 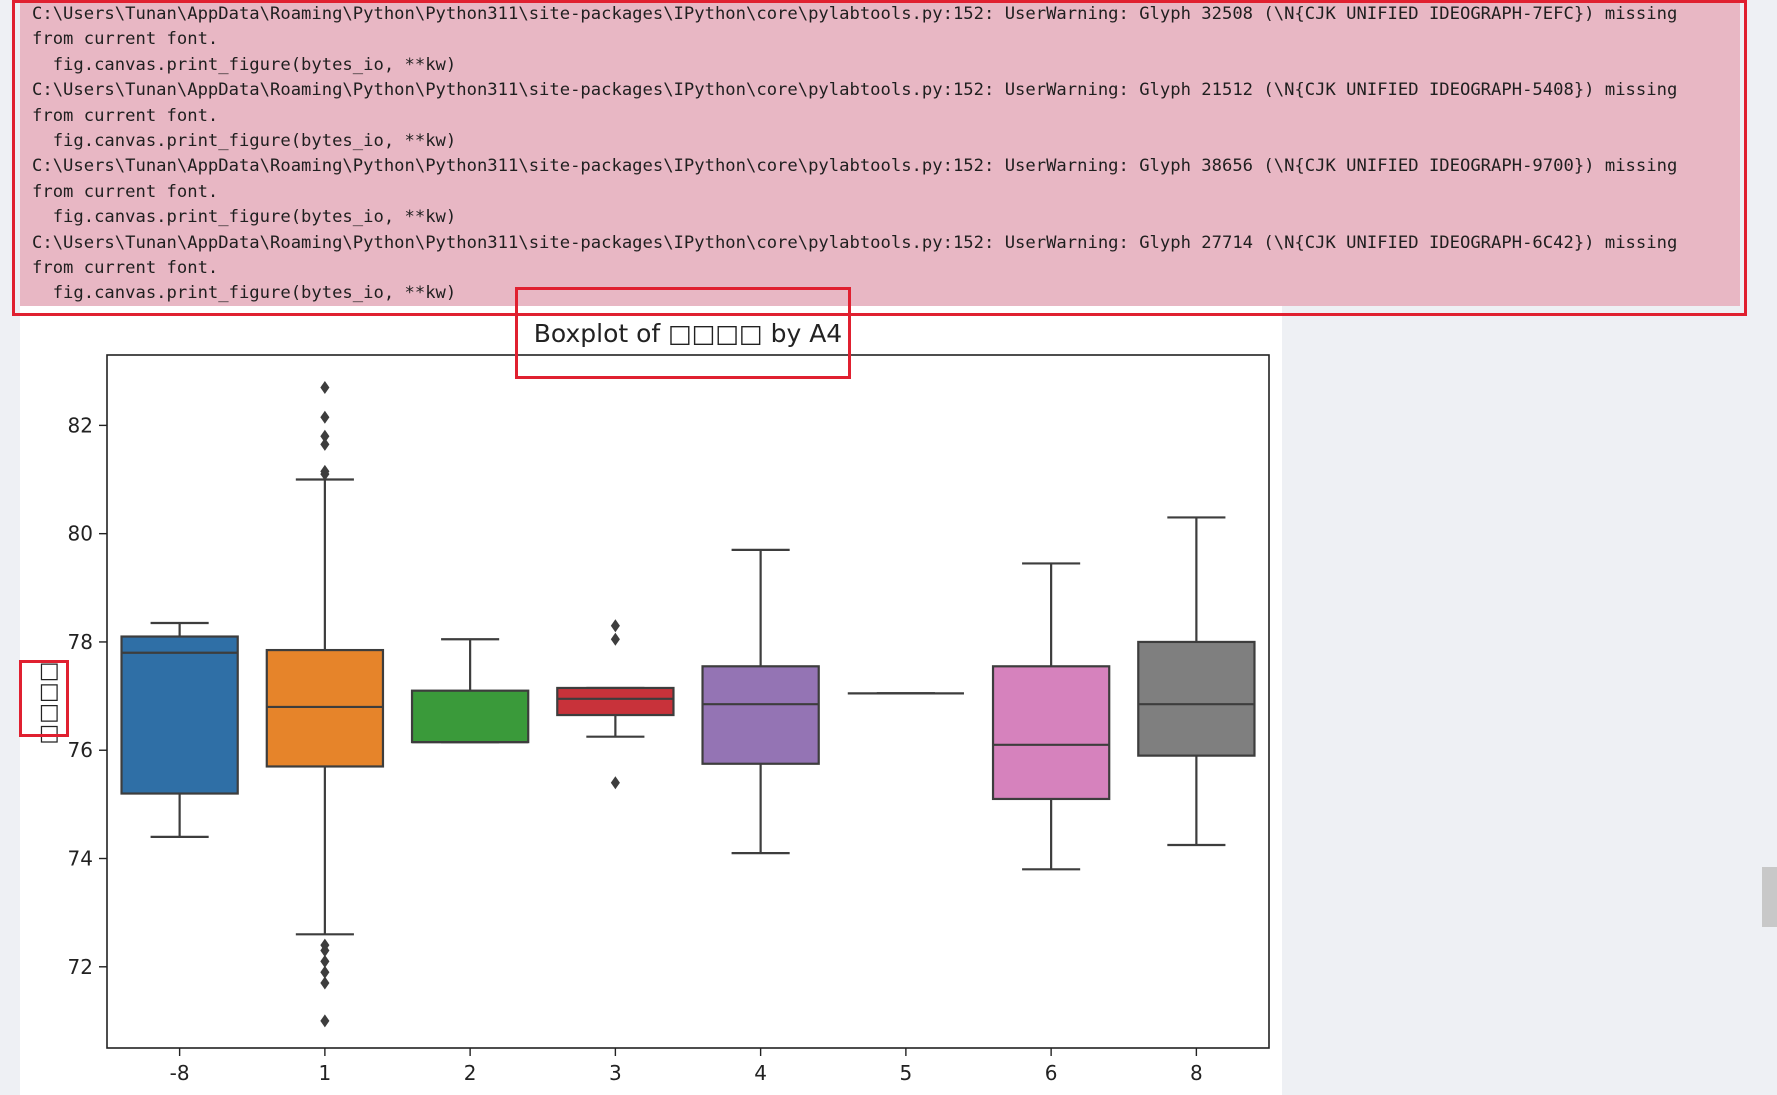 I want to click on y-tick-label: 72, so click(x=80, y=967).